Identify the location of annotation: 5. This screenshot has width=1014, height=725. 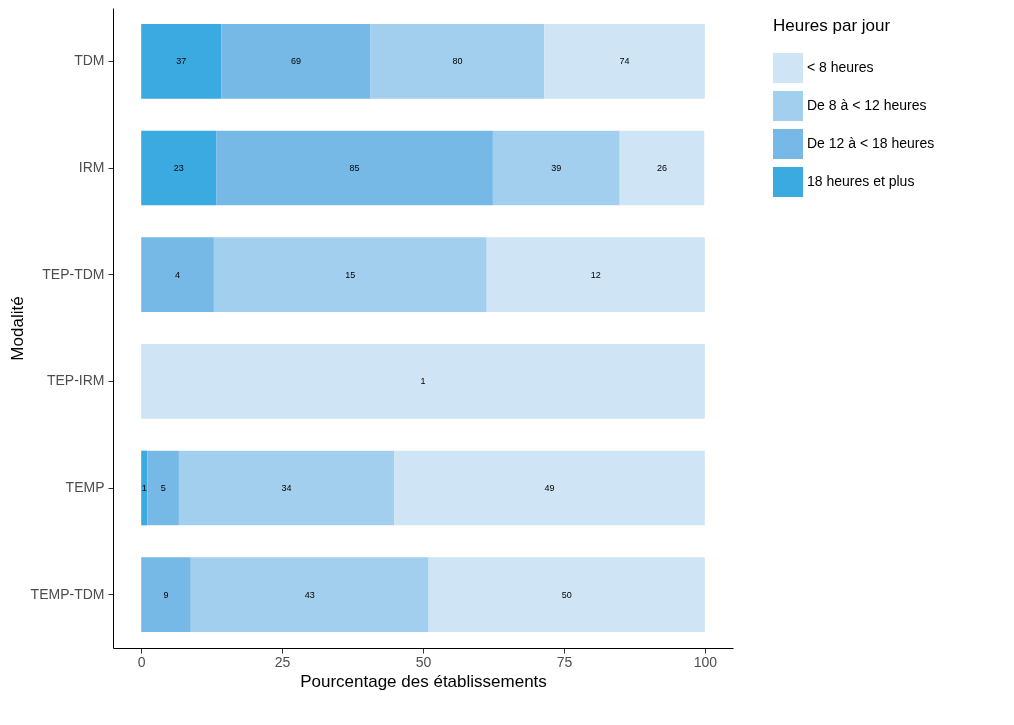
(163, 488).